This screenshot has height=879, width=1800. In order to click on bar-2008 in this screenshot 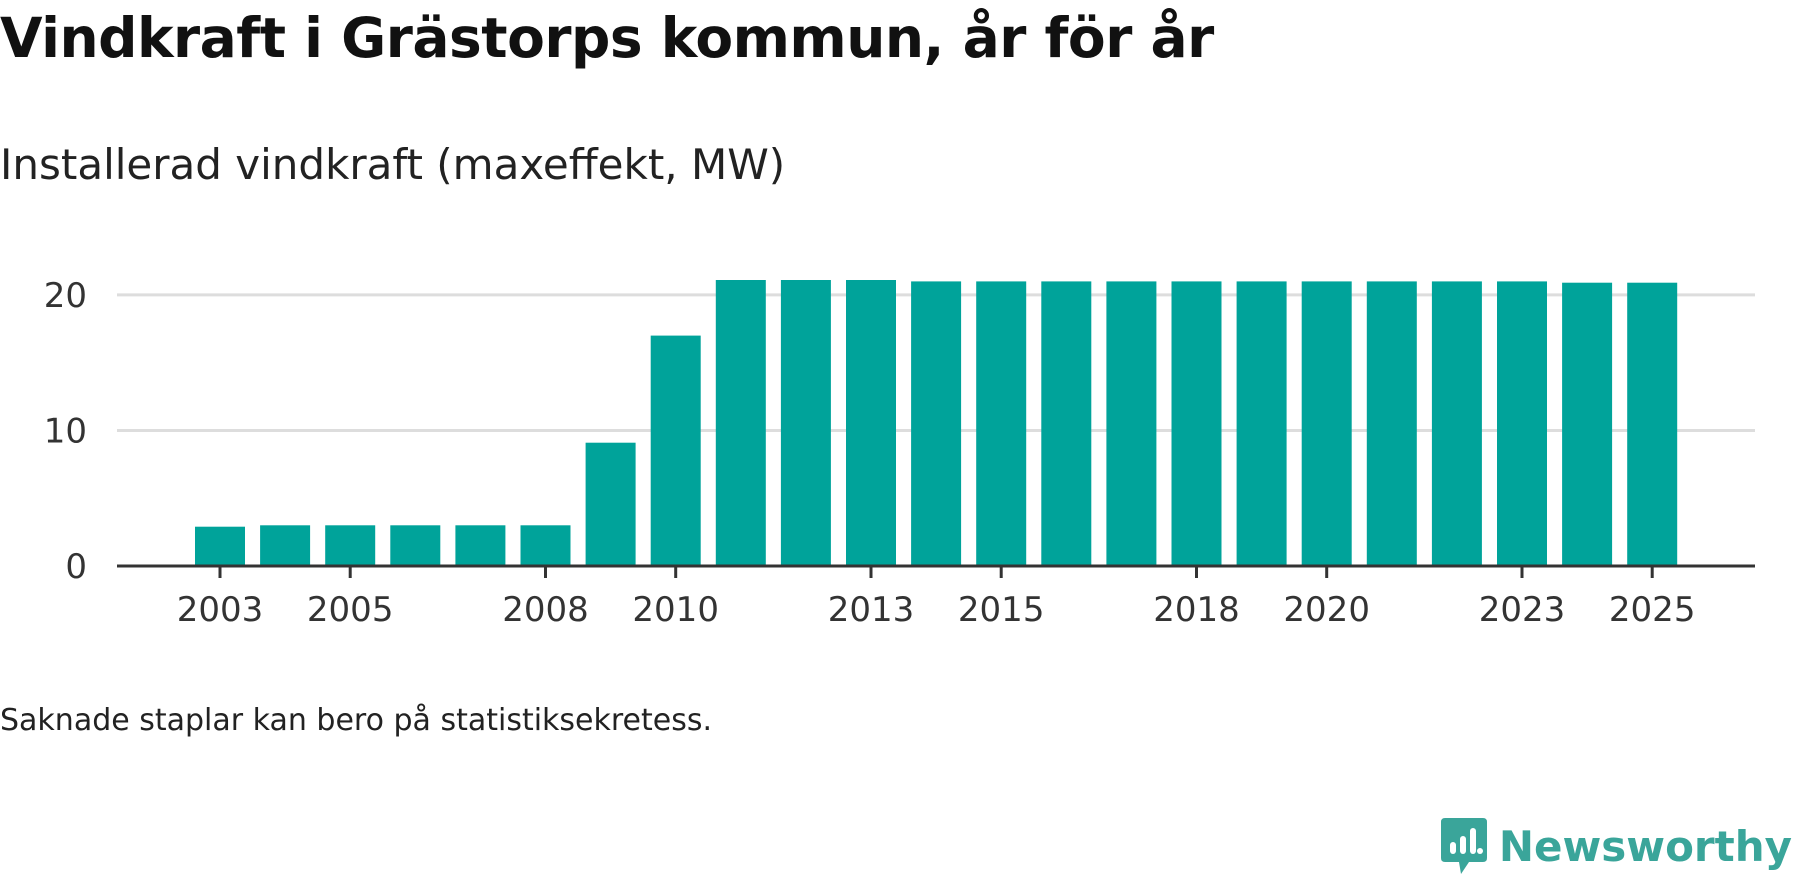, I will do `click(545, 545)`.